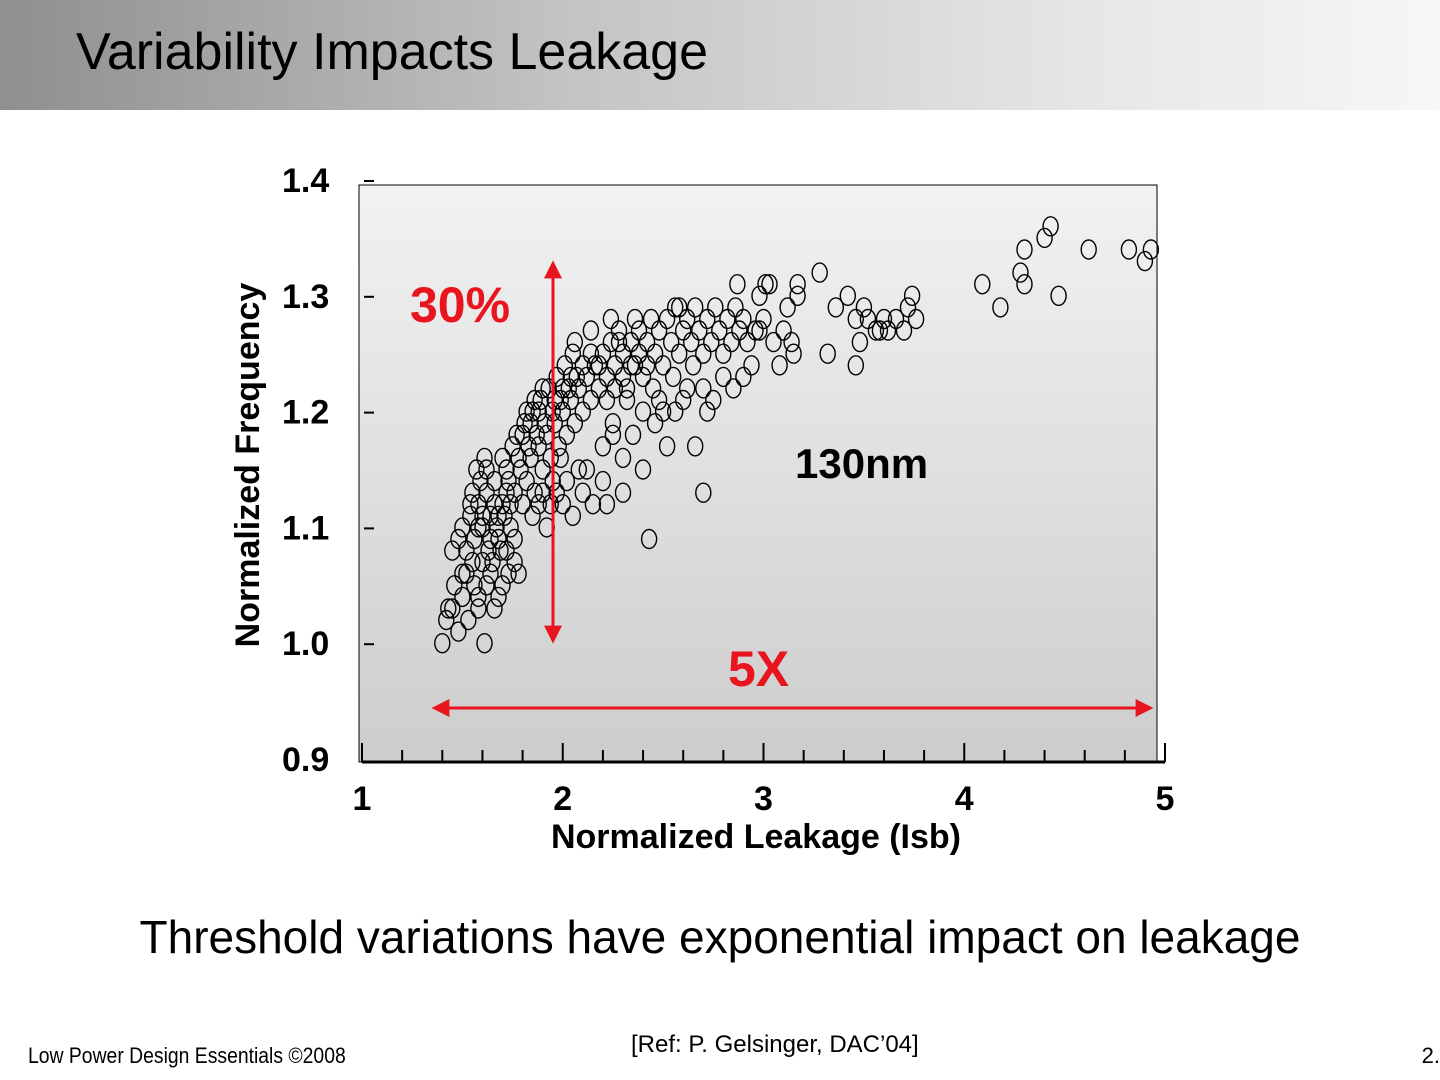 Image resolution: width=1440 pixels, height=1080 pixels. I want to click on reference-note: [Ref: P. Gelsinger, DAC’04], so click(775, 1044).